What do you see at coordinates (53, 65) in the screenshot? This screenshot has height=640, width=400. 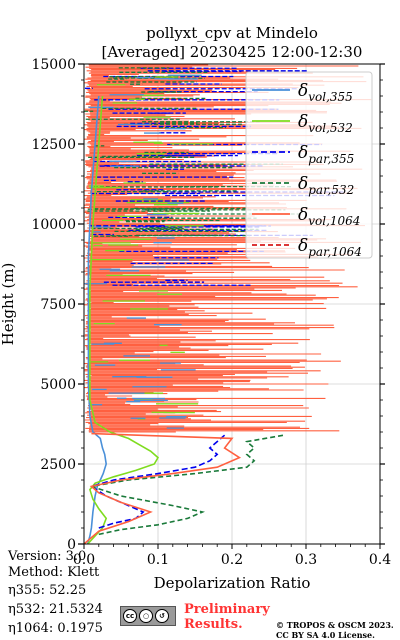 I see `y-tick-label: 15000` at bounding box center [53, 65].